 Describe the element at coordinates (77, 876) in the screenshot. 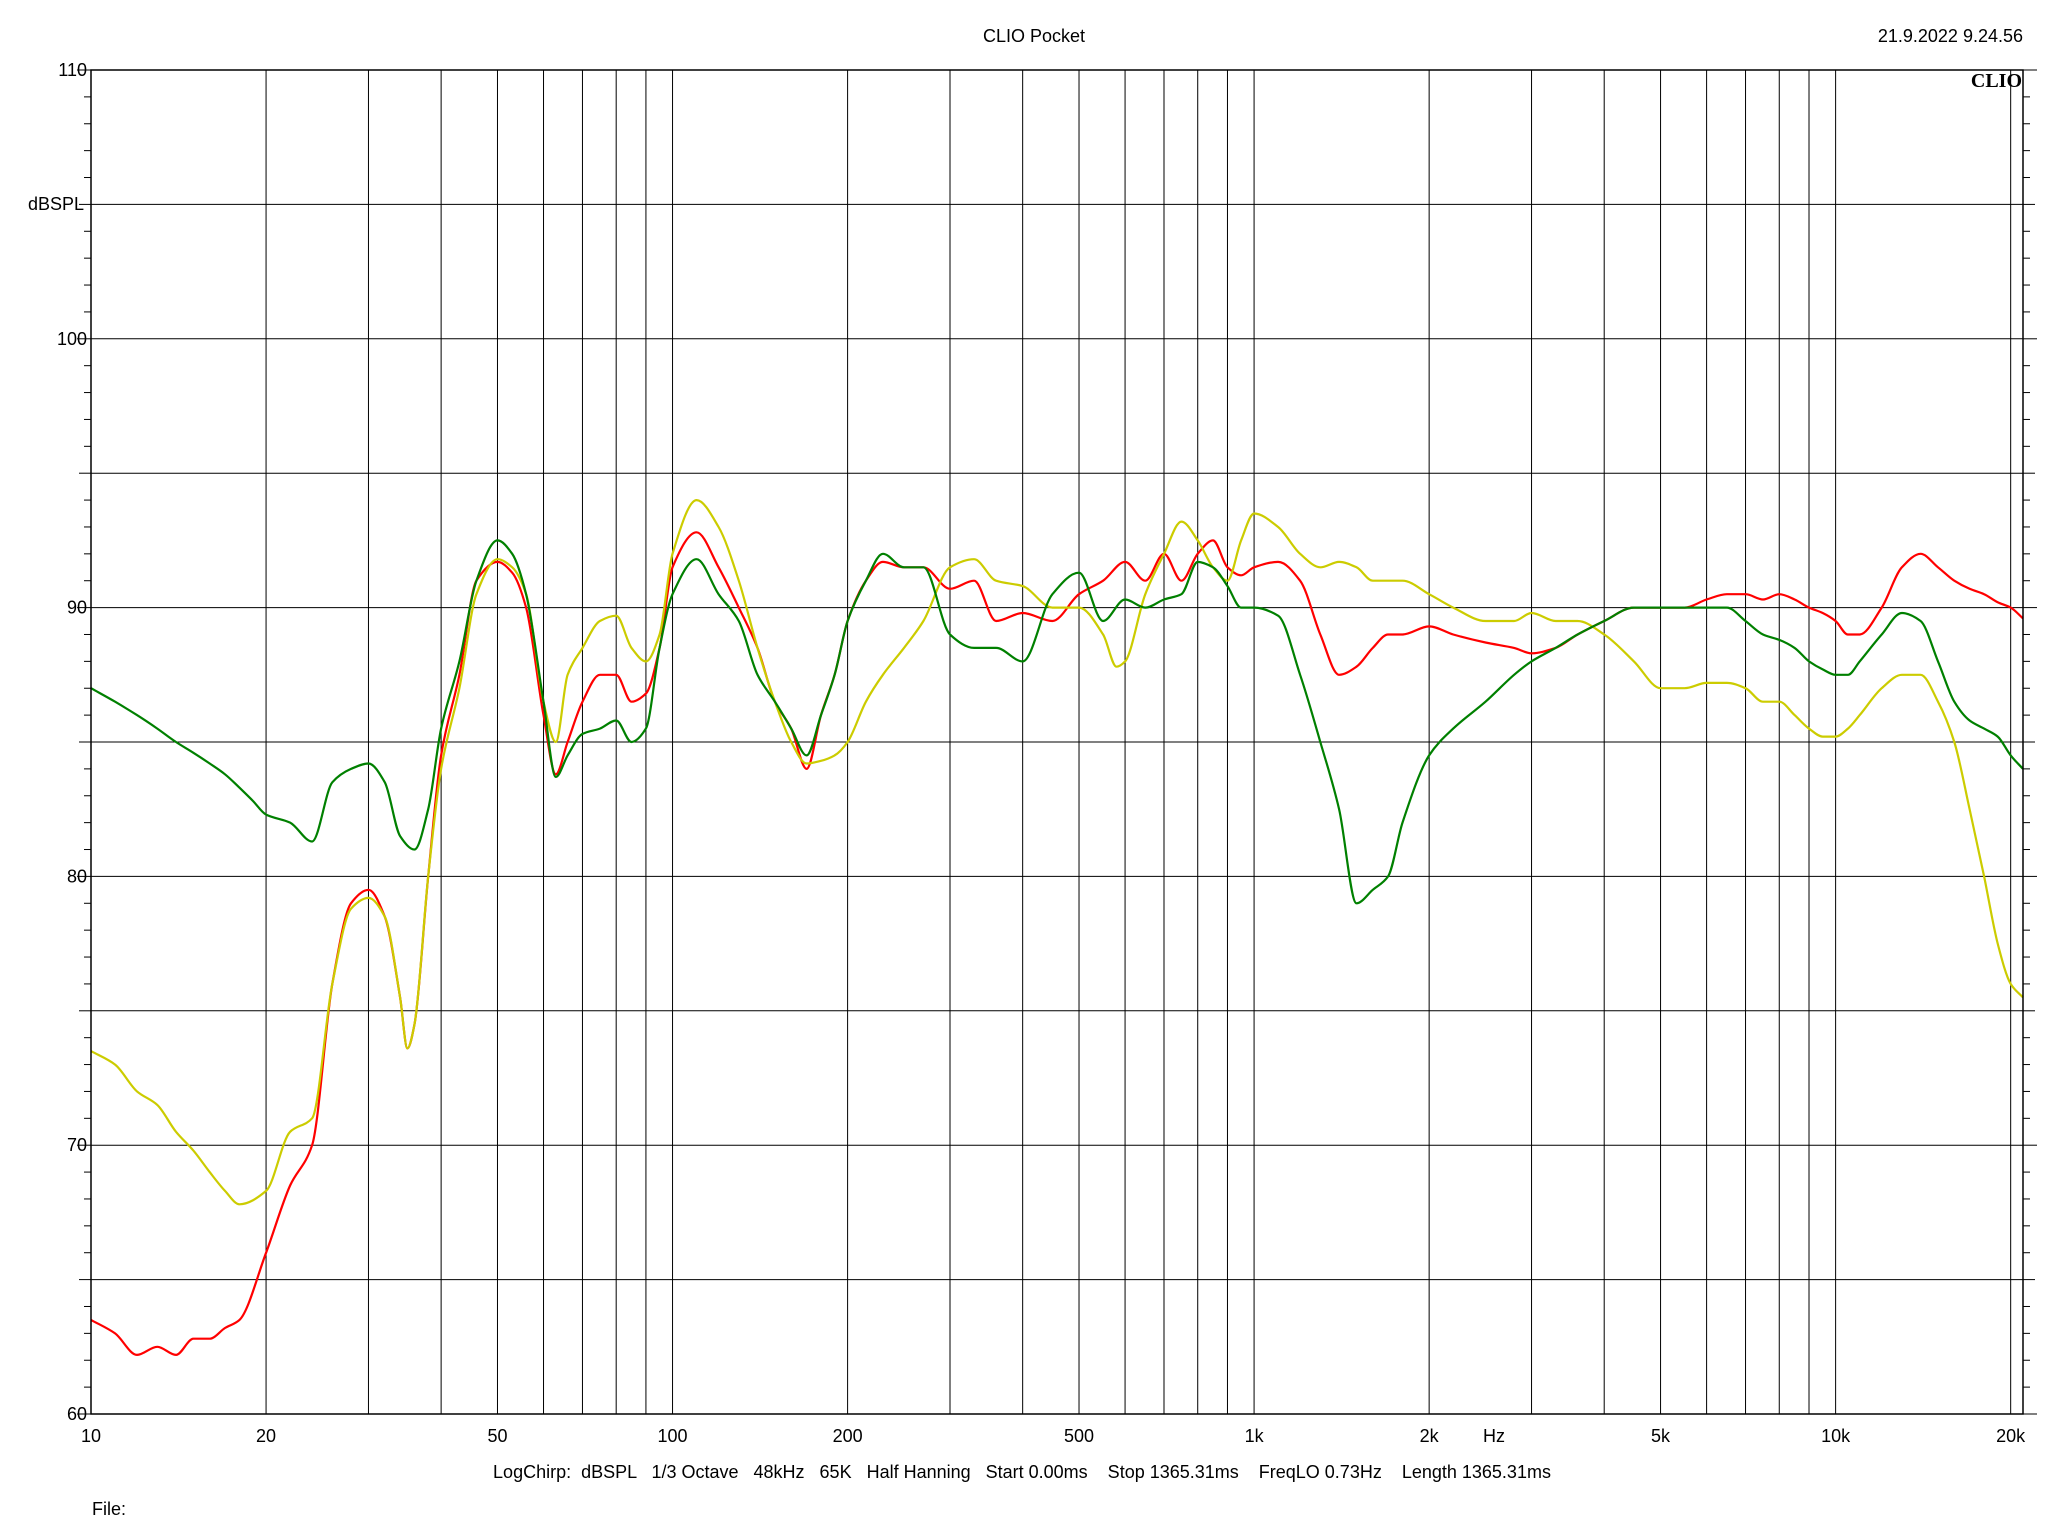

I see `y-tick-label: 80` at that location.